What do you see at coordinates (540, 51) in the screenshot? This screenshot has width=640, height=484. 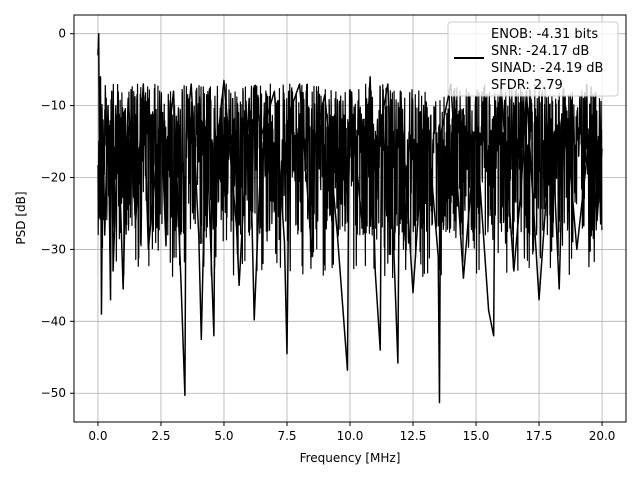 I see `legend-entry-snr: SNR: -24.17 dB` at bounding box center [540, 51].